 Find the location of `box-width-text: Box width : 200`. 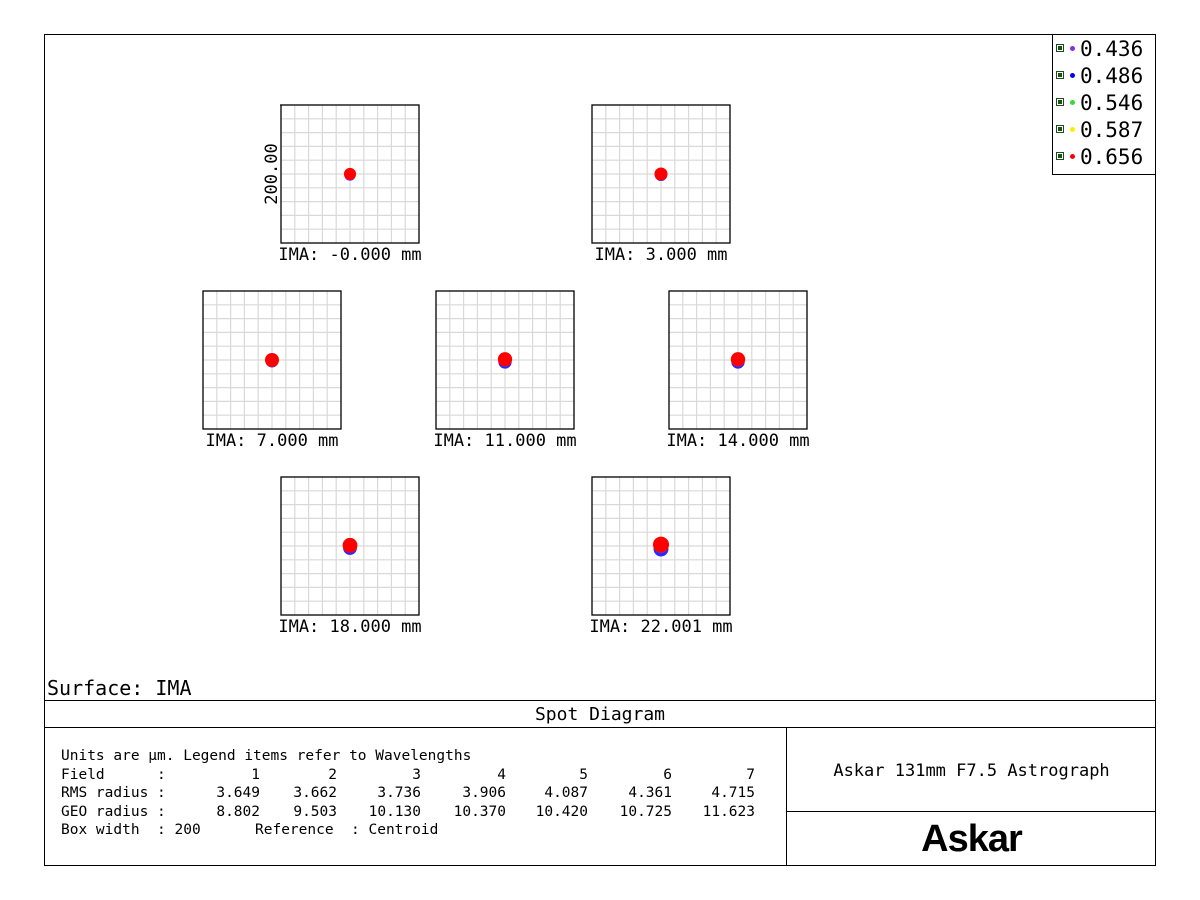

box-width-text: Box width : 200 is located at coordinates (131, 830).